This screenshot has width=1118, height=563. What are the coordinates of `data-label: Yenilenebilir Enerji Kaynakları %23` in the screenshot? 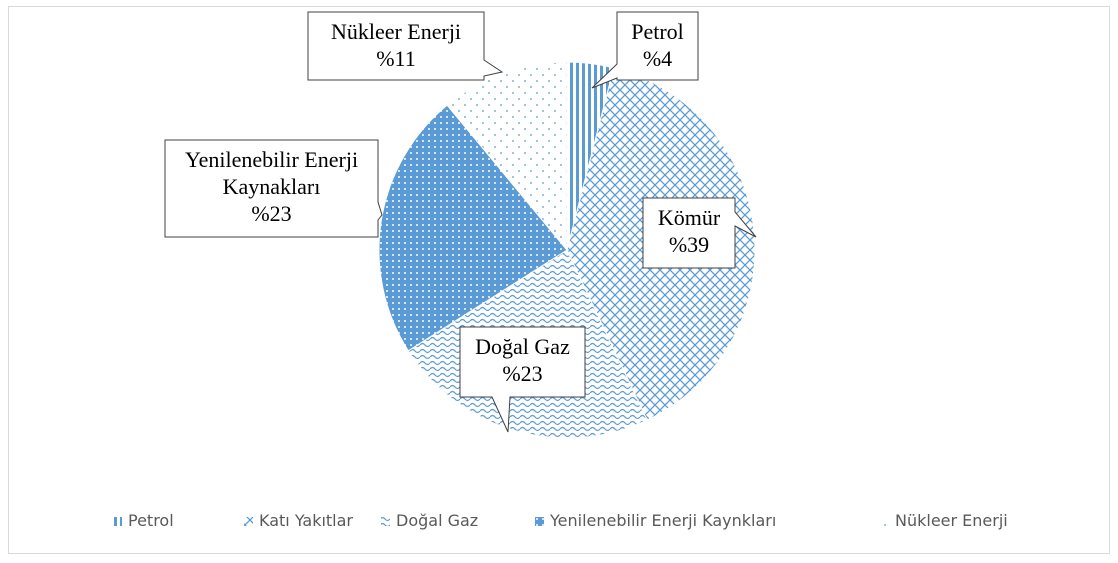 It's located at (271, 186).